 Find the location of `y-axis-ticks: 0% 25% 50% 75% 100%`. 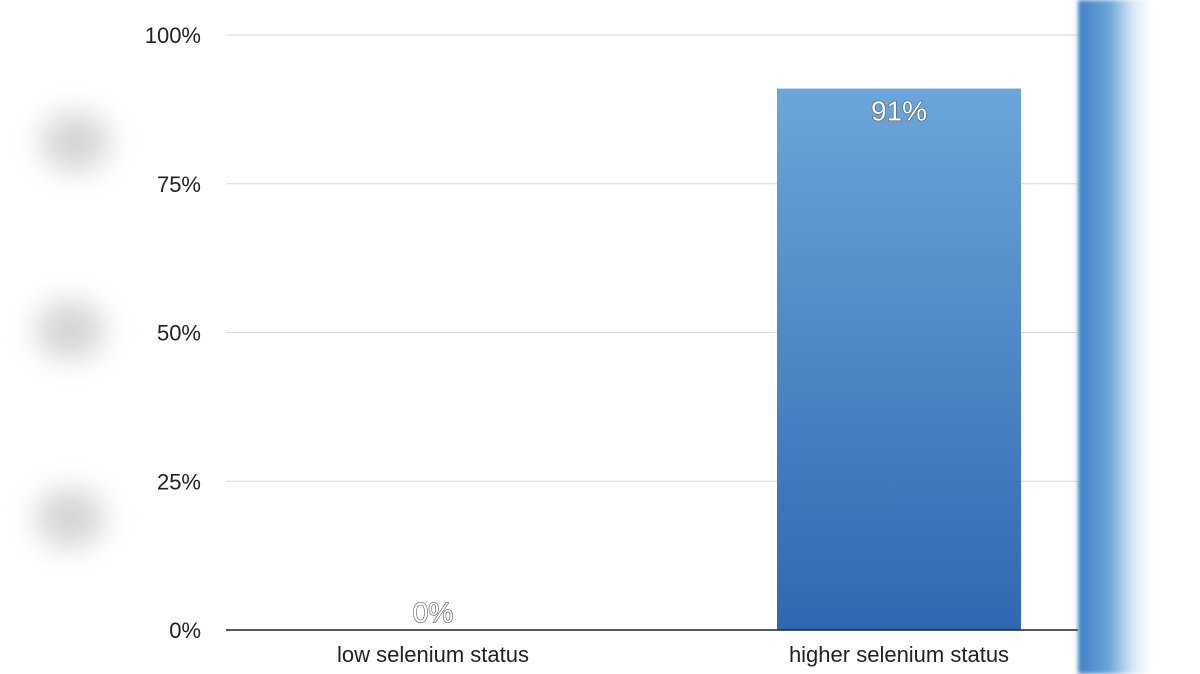

y-axis-ticks: 0% 25% 50% 75% 100% is located at coordinates (173, 333).